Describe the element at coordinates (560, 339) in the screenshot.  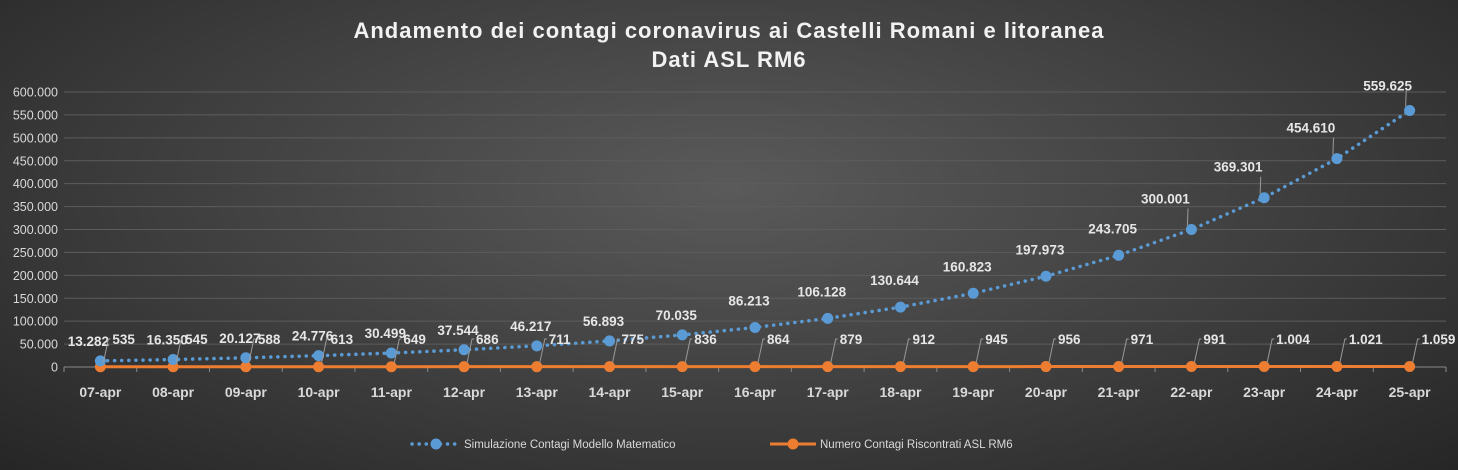
I see `data-label-observed: 711` at that location.